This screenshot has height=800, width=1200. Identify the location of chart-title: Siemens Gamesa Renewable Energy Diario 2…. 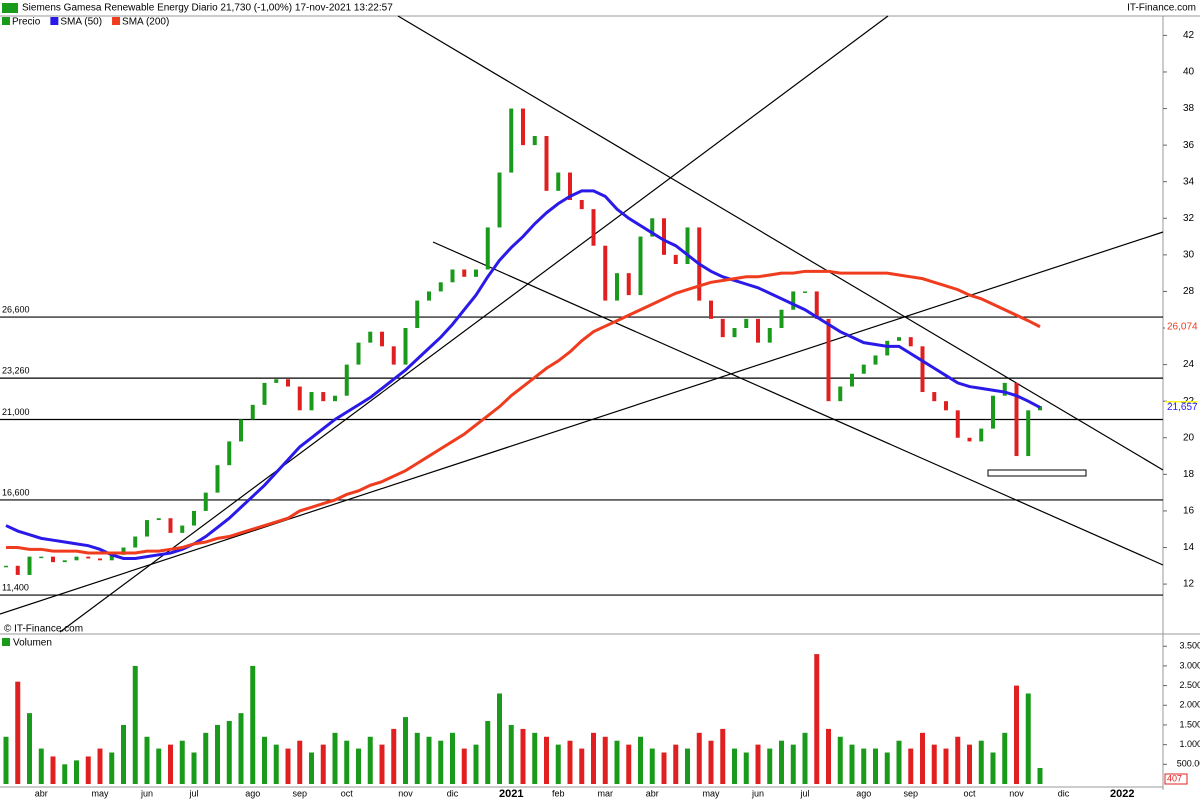
(207, 8).